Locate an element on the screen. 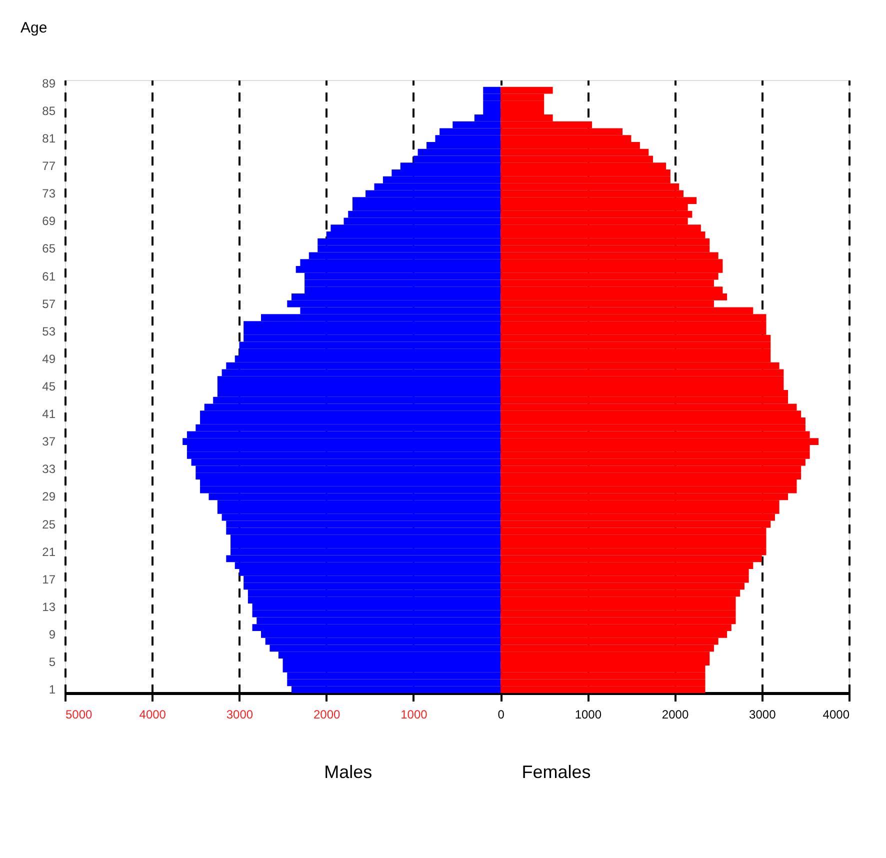 The height and width of the screenshot is (858, 886). y-tick-label: 33 is located at coordinates (49, 469).